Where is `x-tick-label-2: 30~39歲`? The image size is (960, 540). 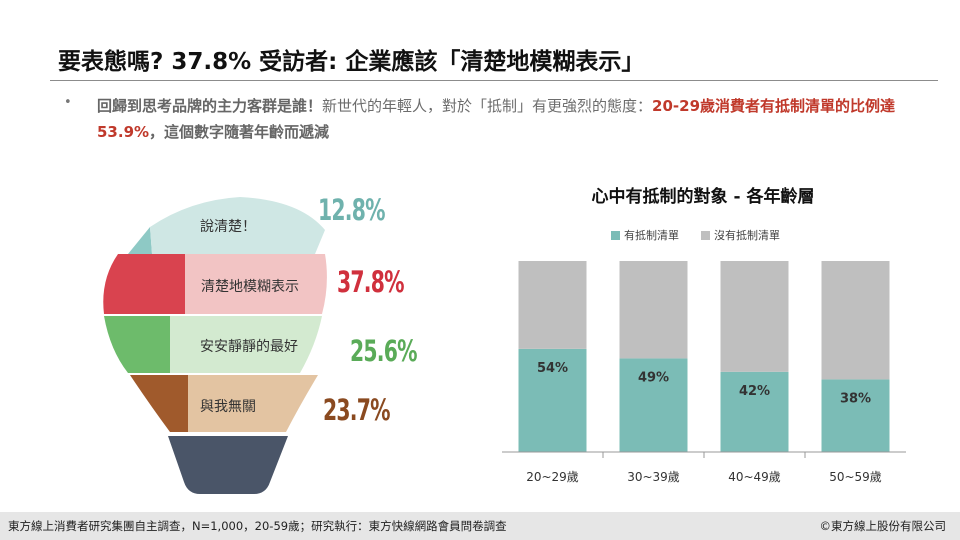
x-tick-label-2: 30~39歲 is located at coordinates (653, 477).